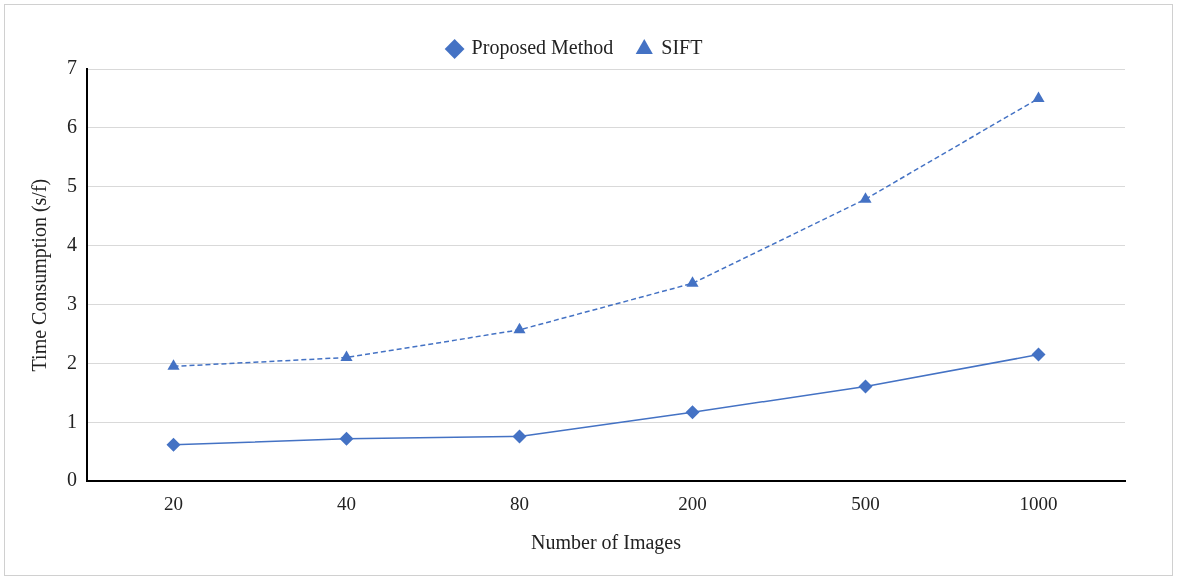  Describe the element at coordinates (542, 48) in the screenshot. I see `legend-label: Proposed Method` at that location.